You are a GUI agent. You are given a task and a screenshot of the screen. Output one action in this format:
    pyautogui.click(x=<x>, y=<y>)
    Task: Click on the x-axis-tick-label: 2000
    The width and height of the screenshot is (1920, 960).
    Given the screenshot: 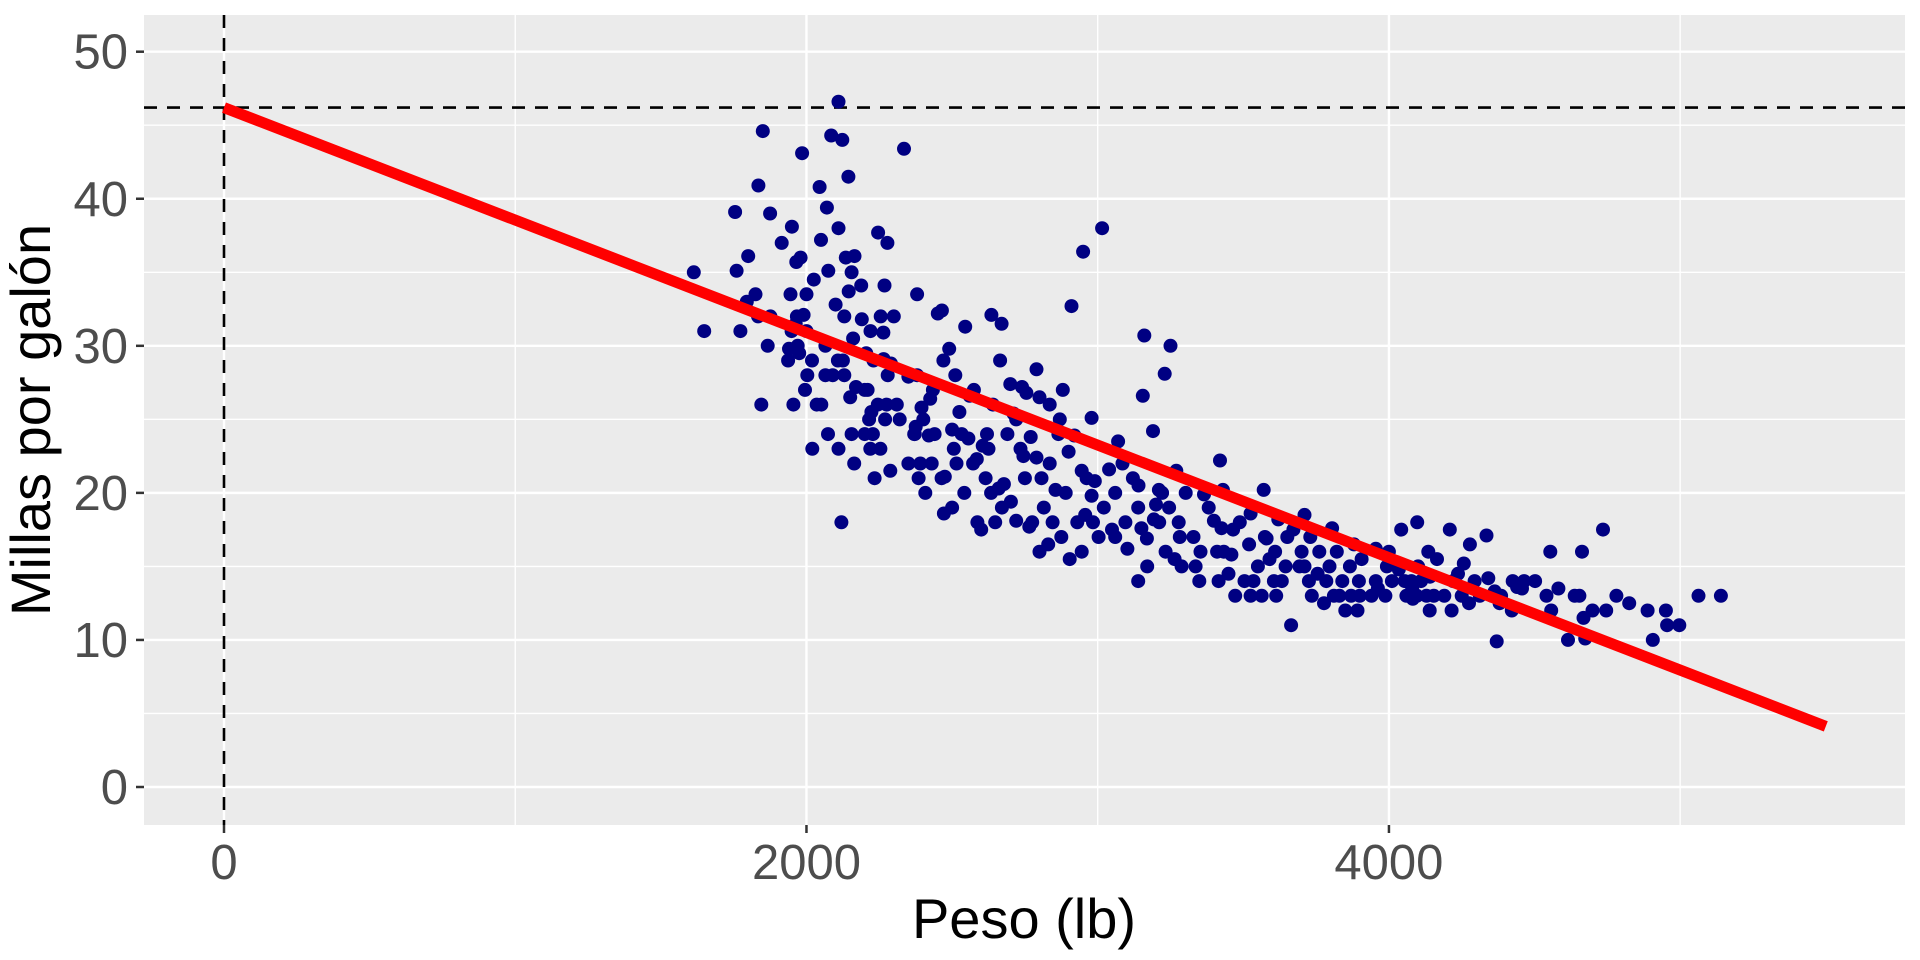 What is the action you would take?
    pyautogui.click(x=806, y=863)
    